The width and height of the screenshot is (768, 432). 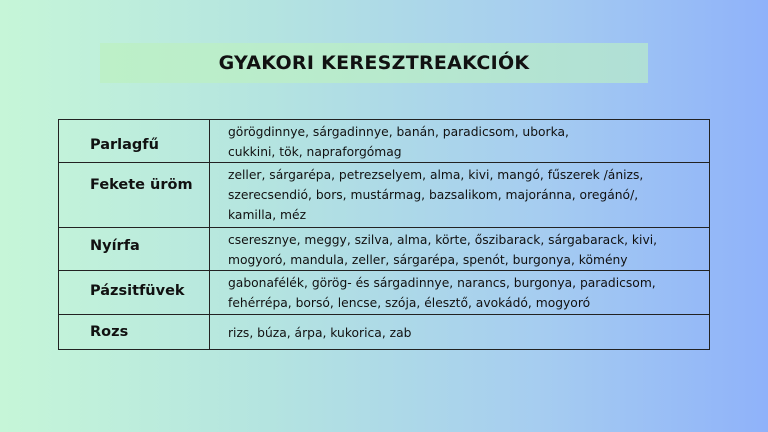 I want to click on page-title: GYAKORI KERESZTREAKCIÓK, so click(x=374, y=63).